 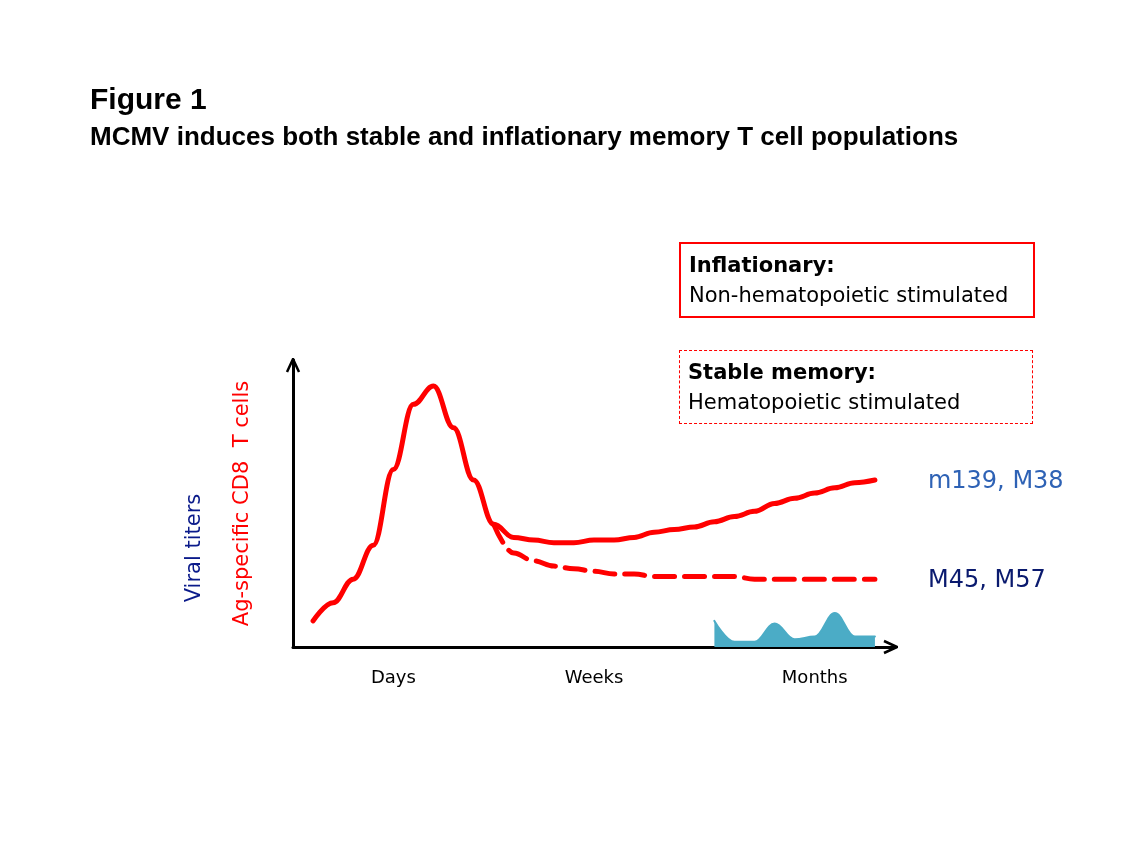 I want to click on outlined-box: Stable memory: Hematopoietic stimulated, so click(x=856, y=387).